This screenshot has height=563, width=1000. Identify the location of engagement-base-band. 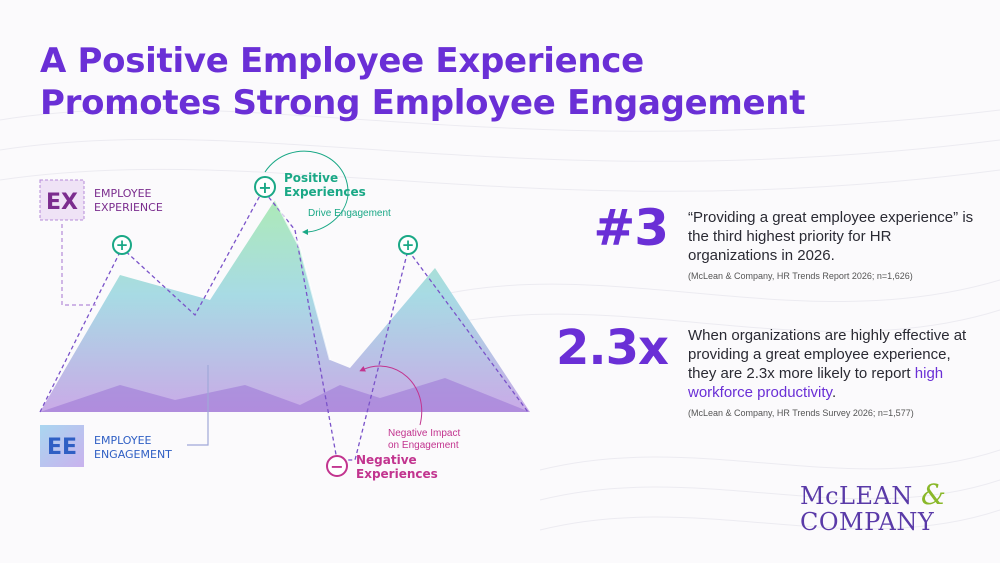
(285, 395).